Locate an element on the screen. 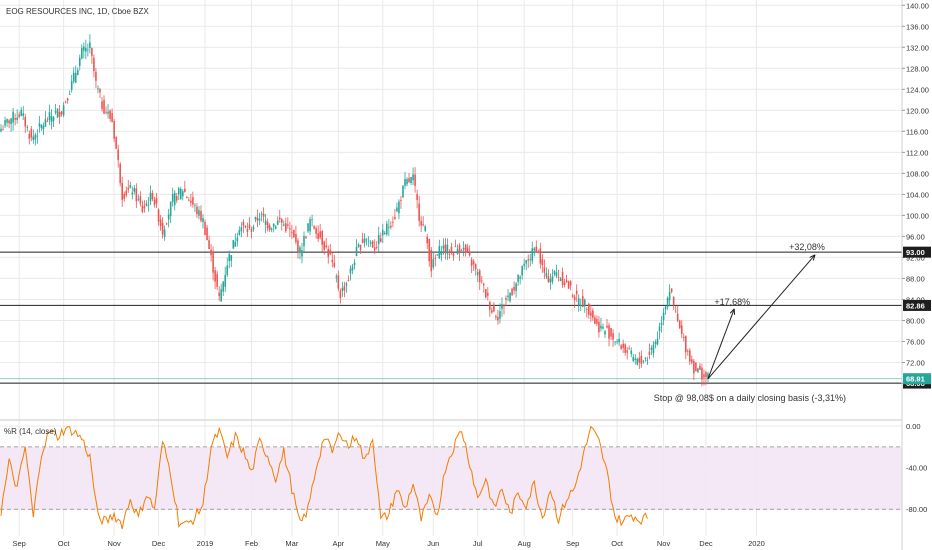 The image size is (932, 550). x-tick-label-12: Sep is located at coordinates (572, 543).